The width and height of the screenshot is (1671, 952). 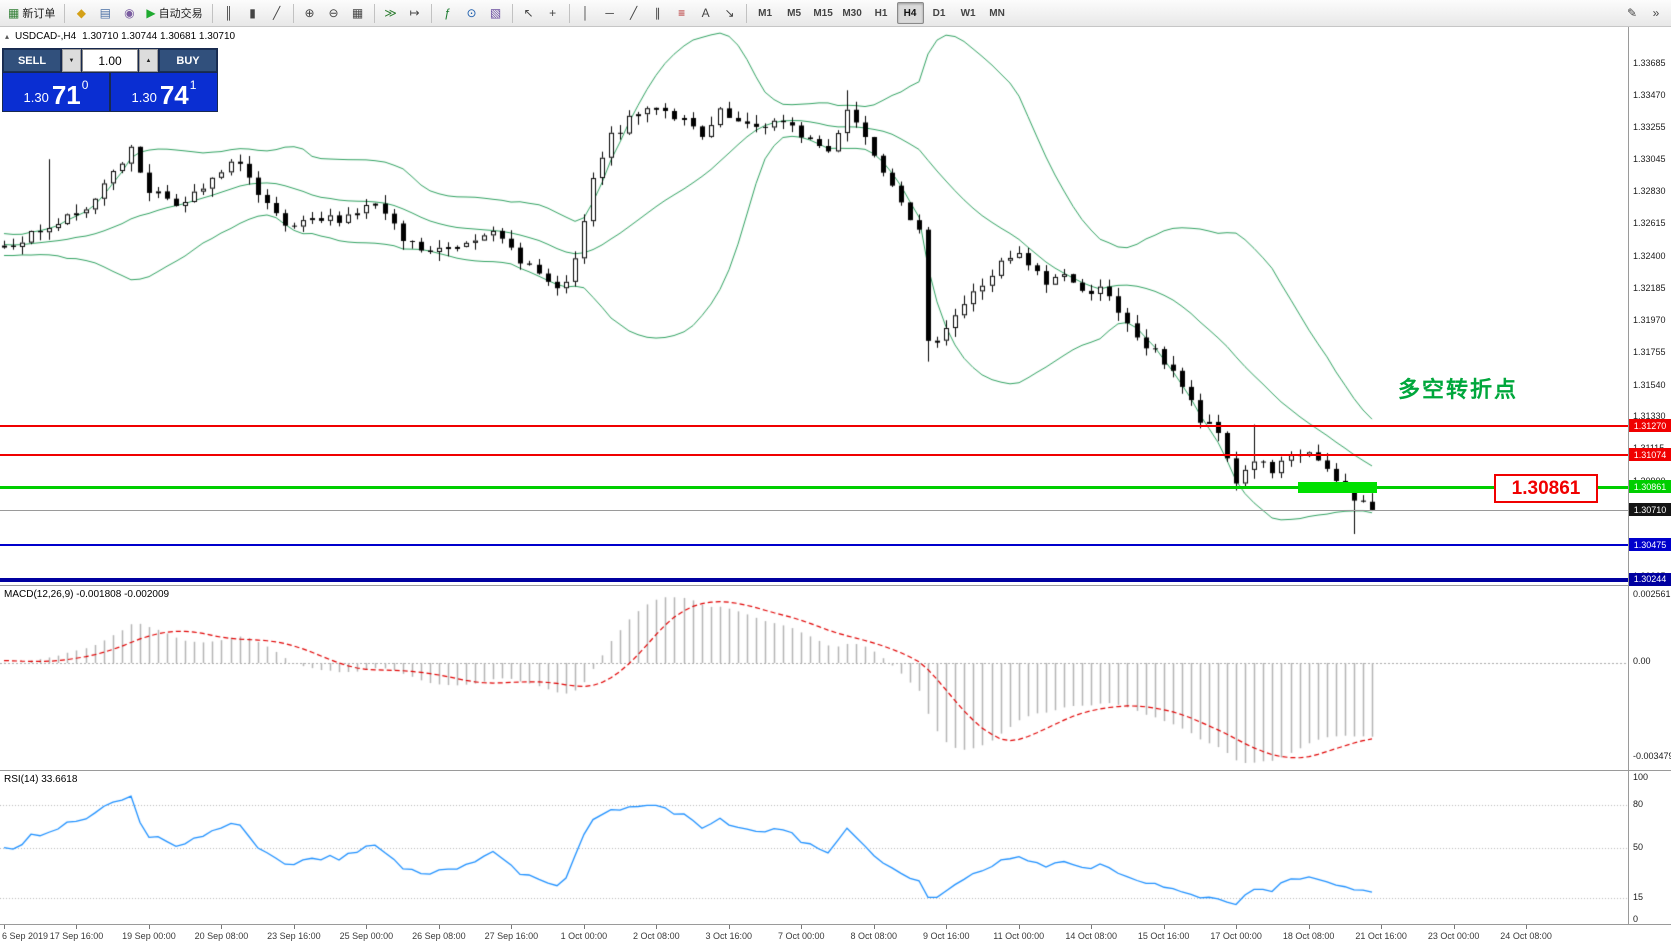 What do you see at coordinates (852, 13) in the screenshot?
I see `timeframe-M30: M30` at bounding box center [852, 13].